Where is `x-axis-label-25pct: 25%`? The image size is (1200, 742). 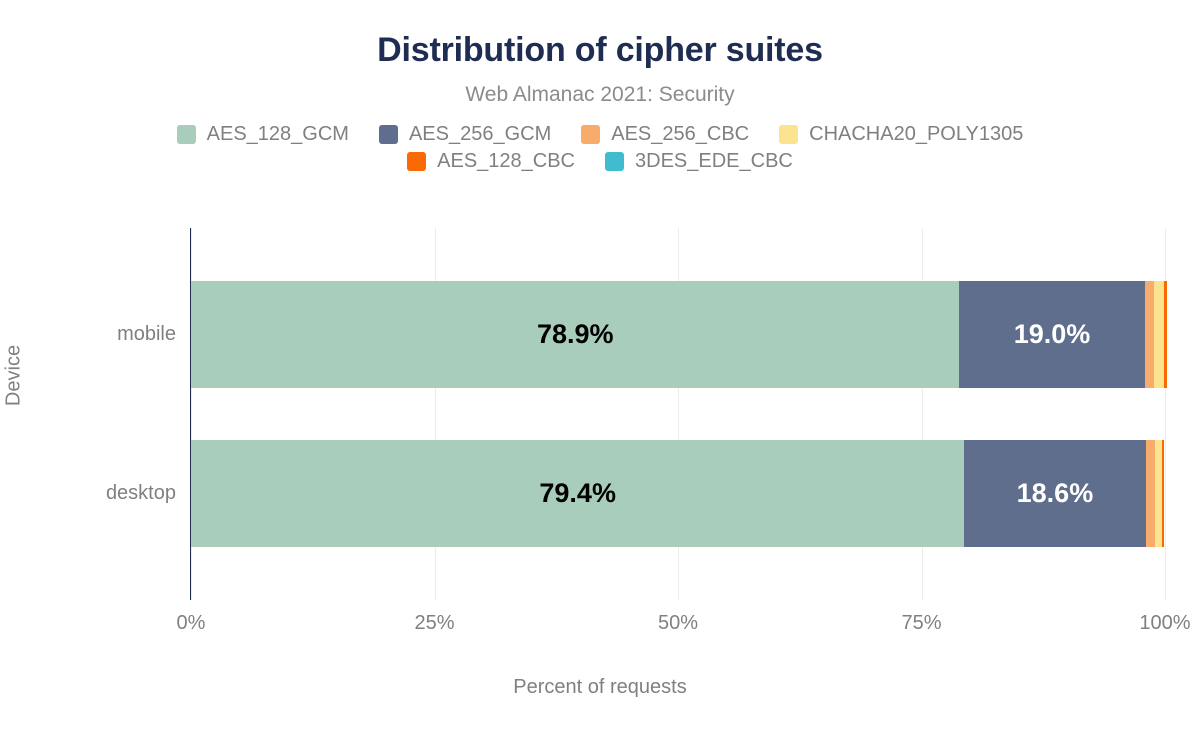
x-axis-label-25pct: 25% is located at coordinates (434, 623).